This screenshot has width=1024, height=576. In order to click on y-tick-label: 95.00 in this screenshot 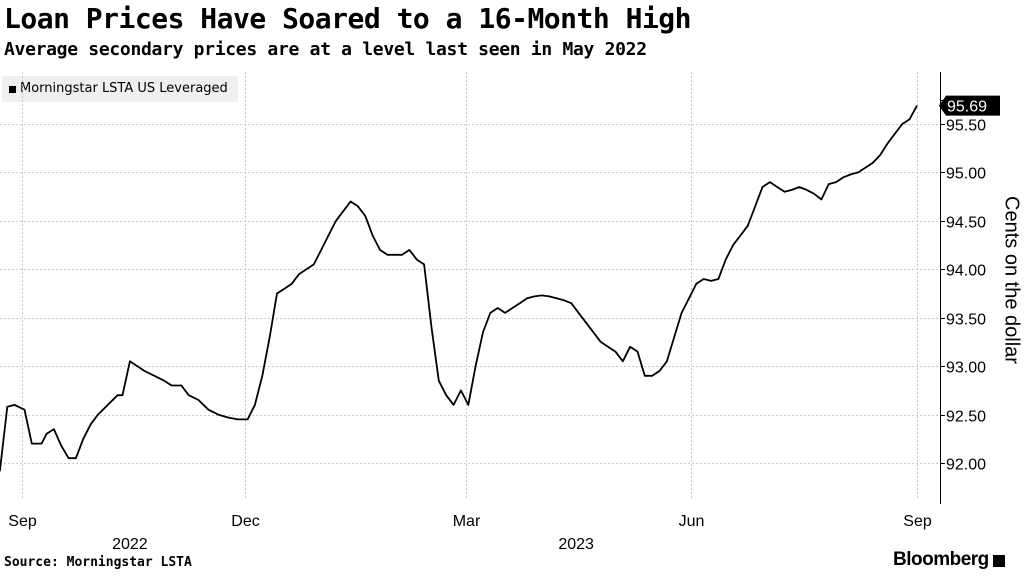, I will do `click(966, 174)`.